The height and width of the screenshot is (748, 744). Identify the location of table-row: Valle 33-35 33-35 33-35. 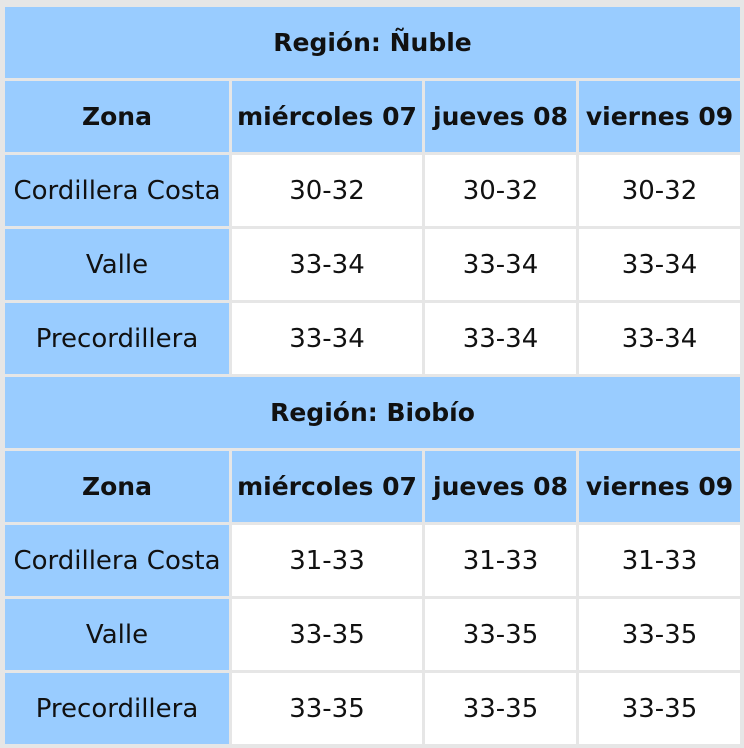
(372, 634).